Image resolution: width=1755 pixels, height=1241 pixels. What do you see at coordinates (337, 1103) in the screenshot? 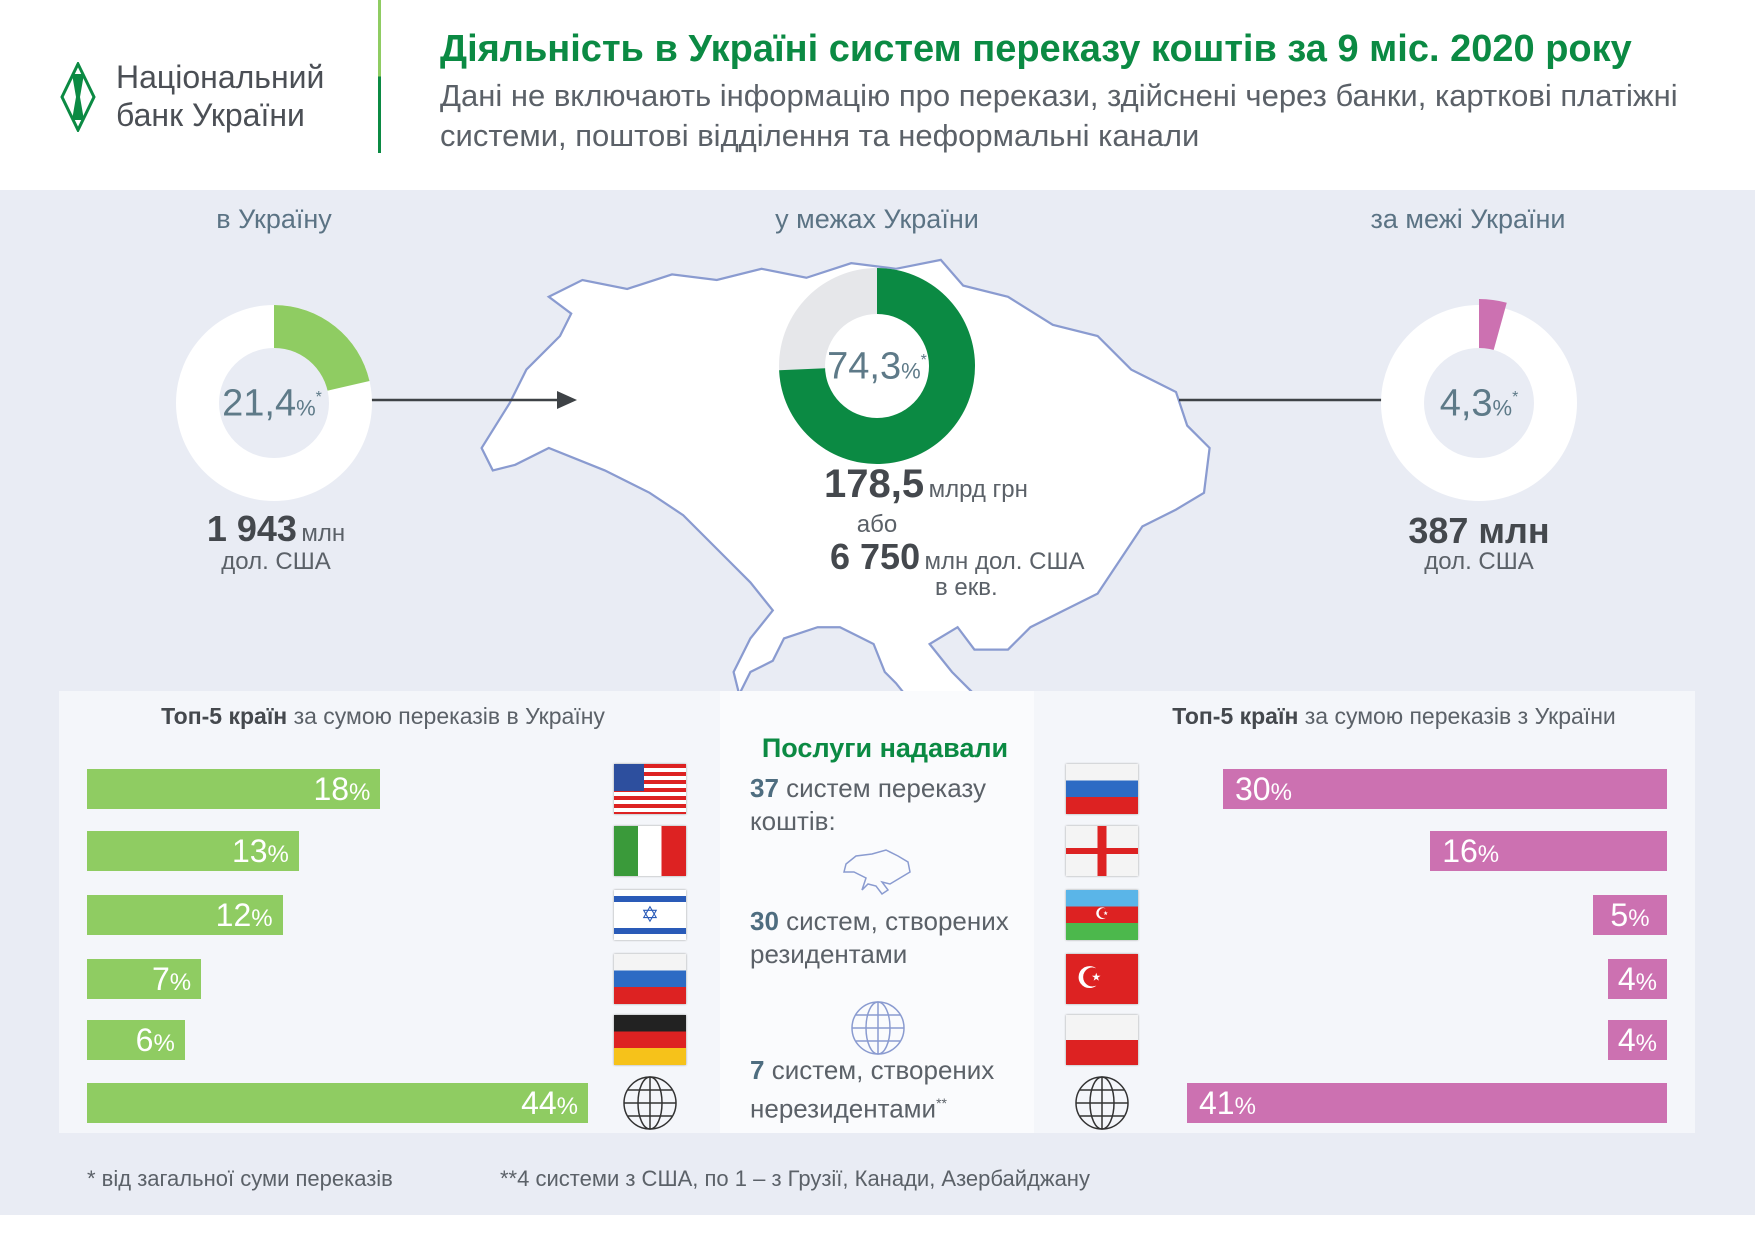
I see `bar-in: 44%` at bounding box center [337, 1103].